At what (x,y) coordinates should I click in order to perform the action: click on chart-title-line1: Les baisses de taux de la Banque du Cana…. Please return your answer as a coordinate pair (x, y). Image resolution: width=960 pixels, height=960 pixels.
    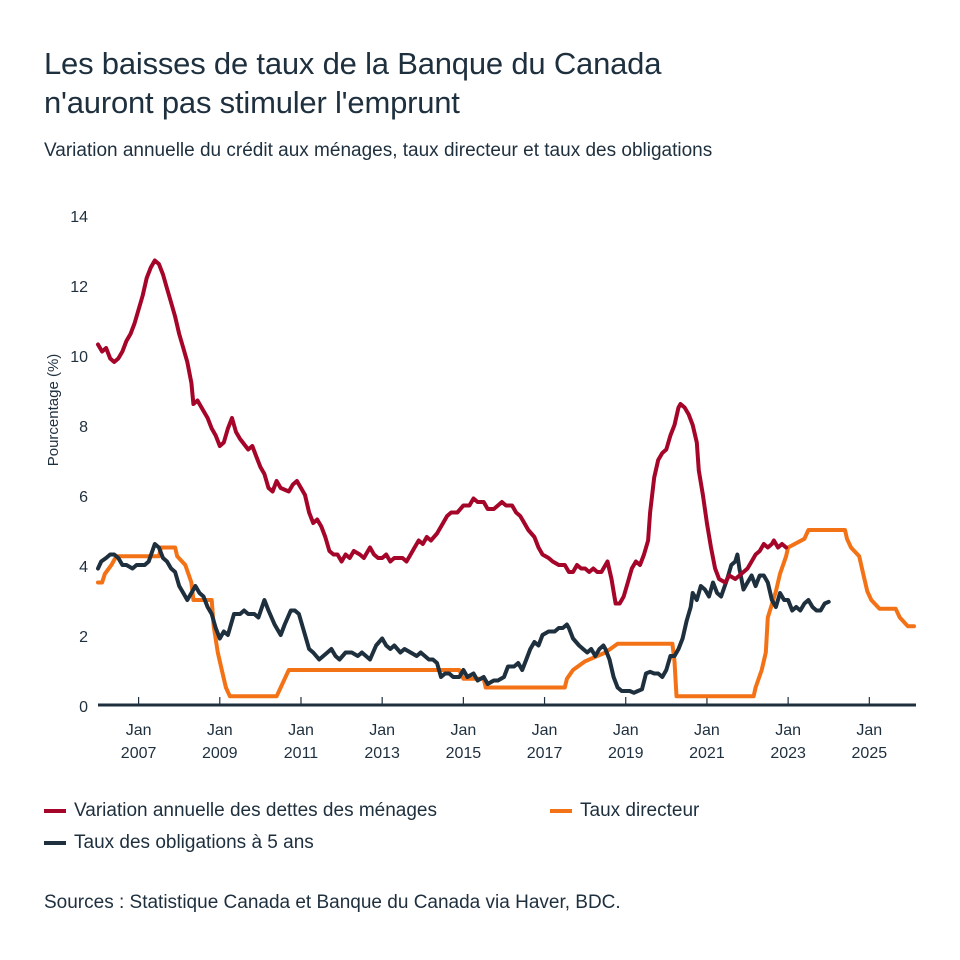
    Looking at the image, I should click on (353, 63).